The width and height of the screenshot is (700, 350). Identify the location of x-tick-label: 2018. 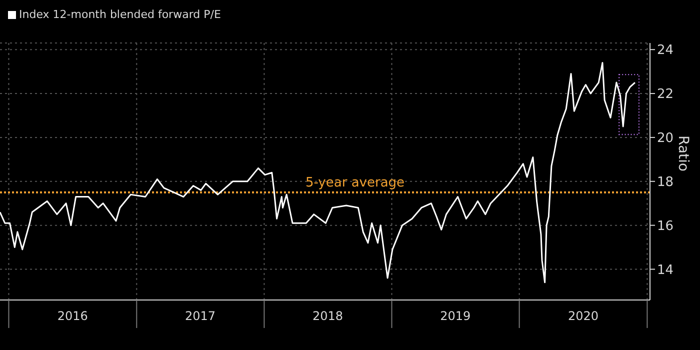
(328, 316).